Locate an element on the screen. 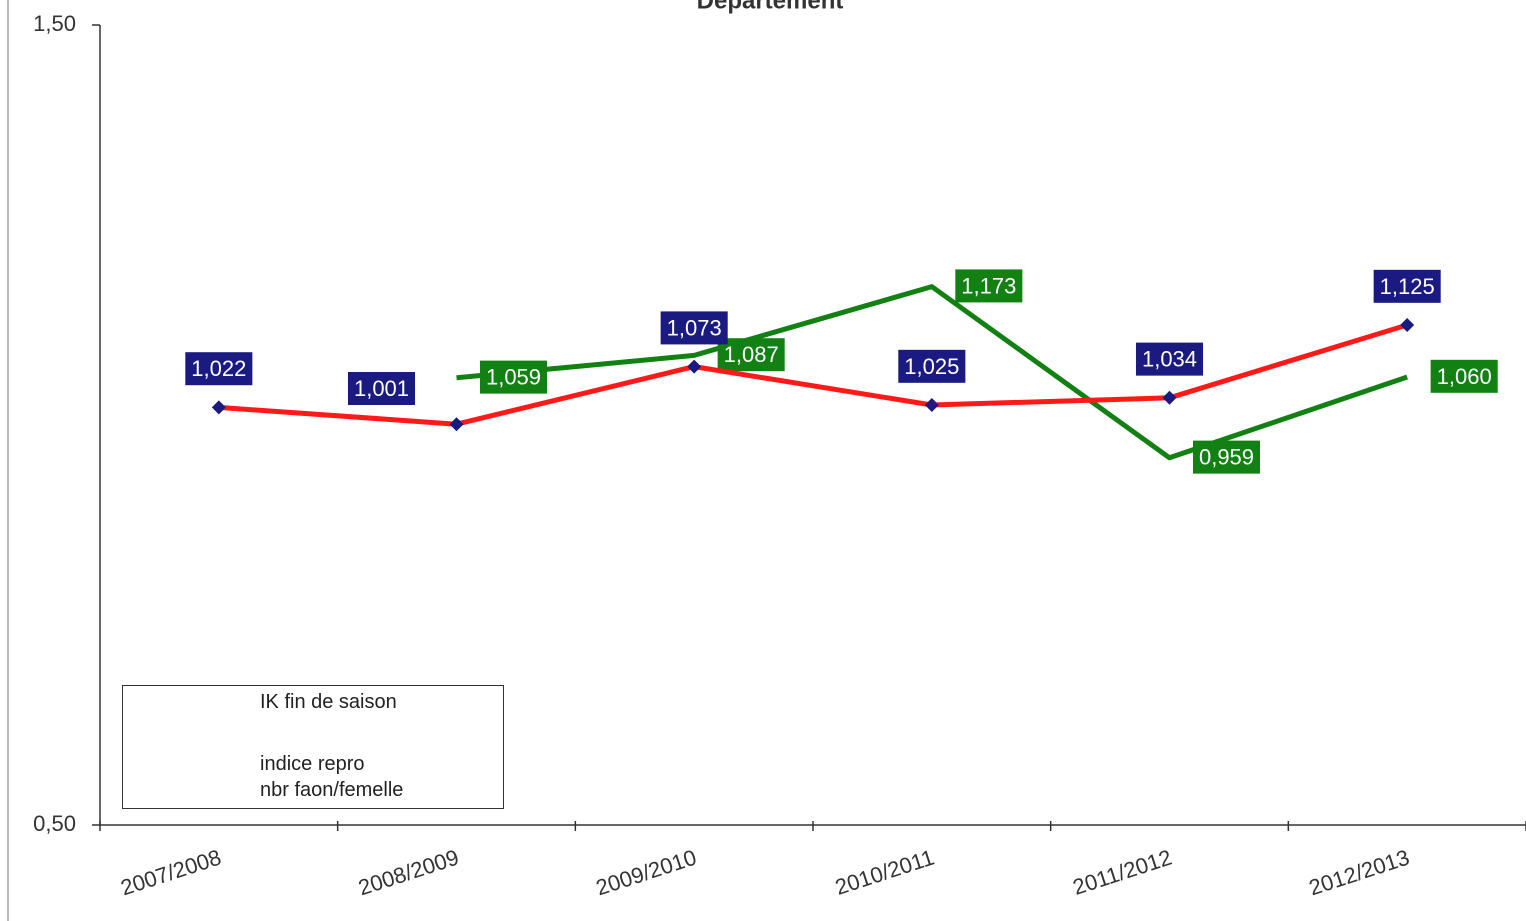 This screenshot has height=921, width=1526. data-label: 1,001 is located at coordinates (381, 389).